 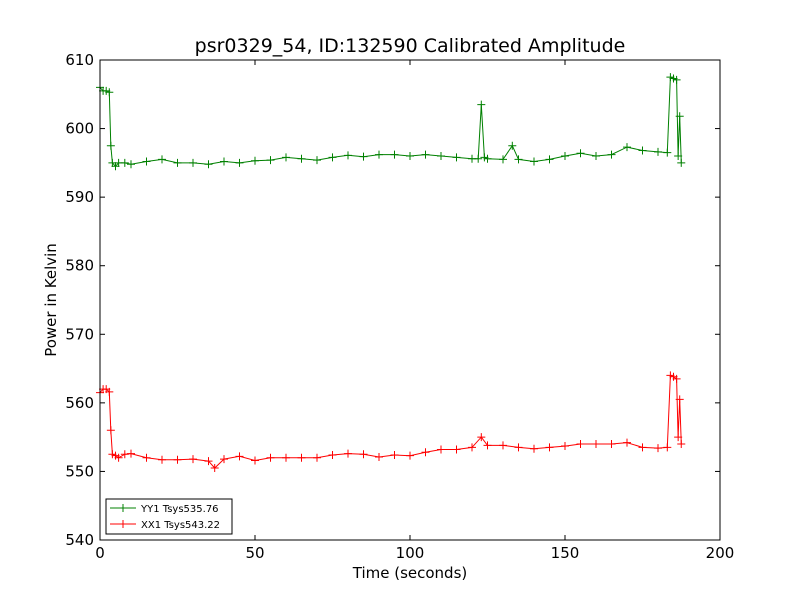 What do you see at coordinates (79, 403) in the screenshot?
I see `y-tick-label: 560` at bounding box center [79, 403].